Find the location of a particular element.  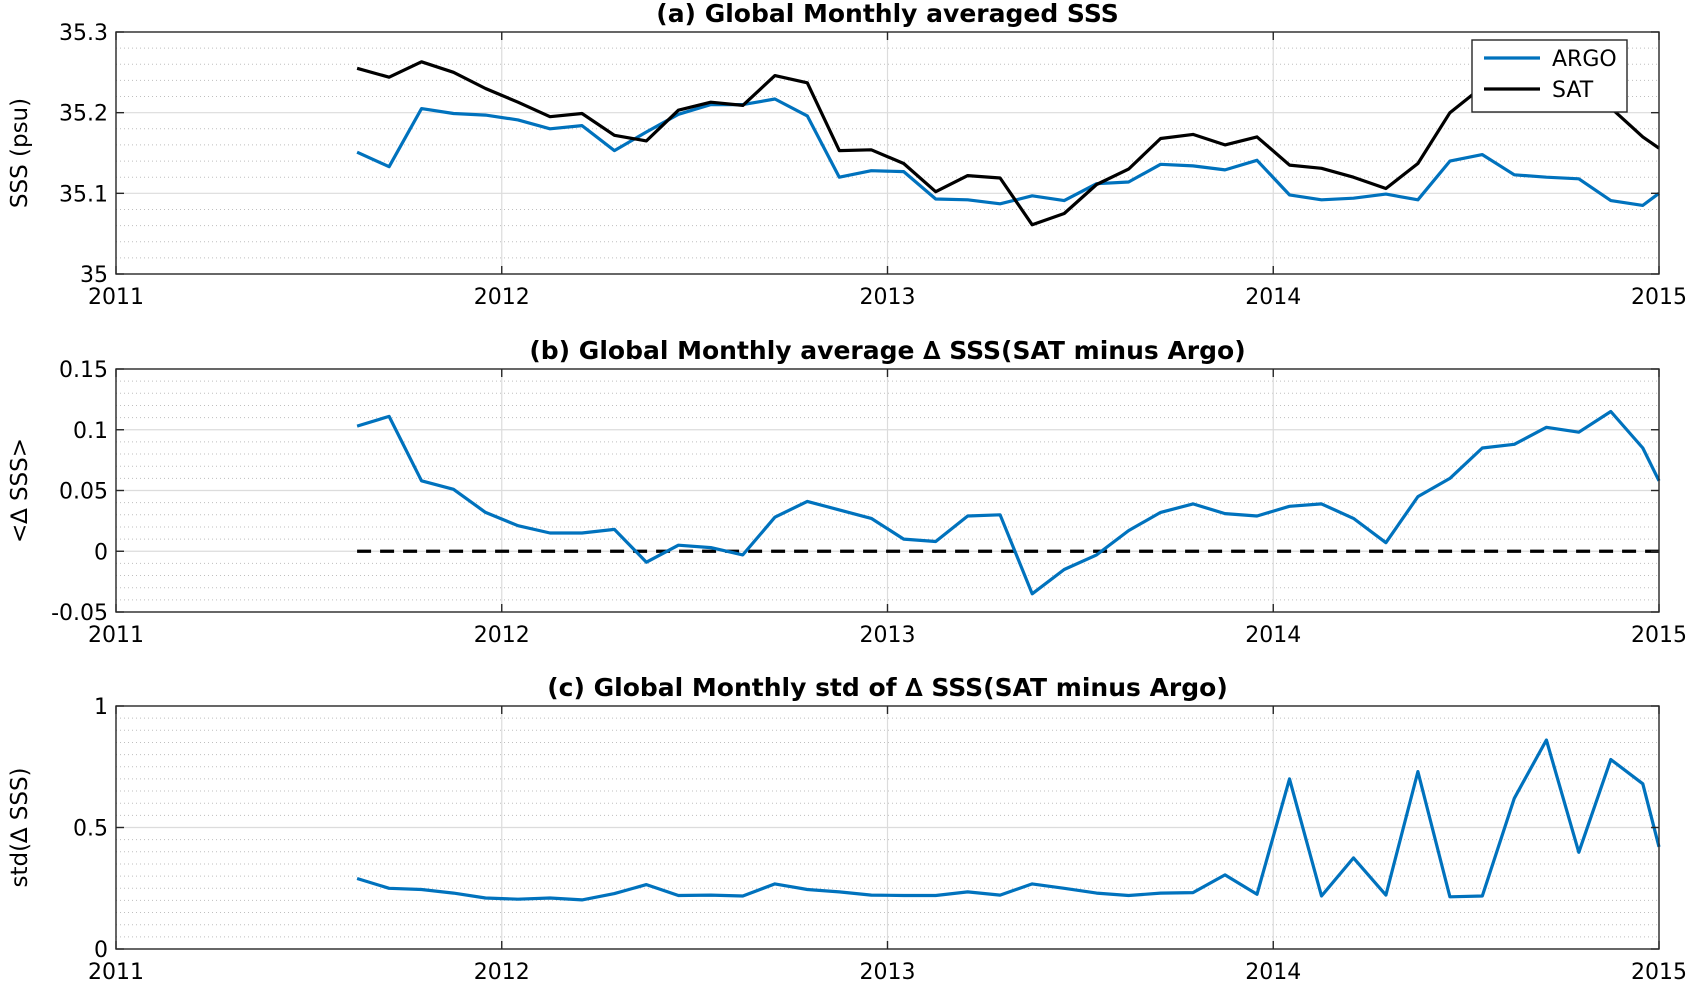

x-tick-label-c: 2012 is located at coordinates (502, 971).